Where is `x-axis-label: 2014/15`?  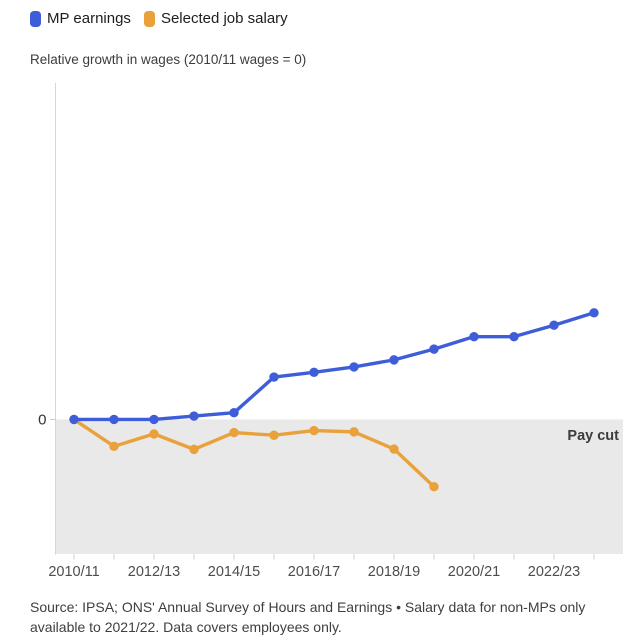
x-axis-label: 2014/15 is located at coordinates (234, 572).